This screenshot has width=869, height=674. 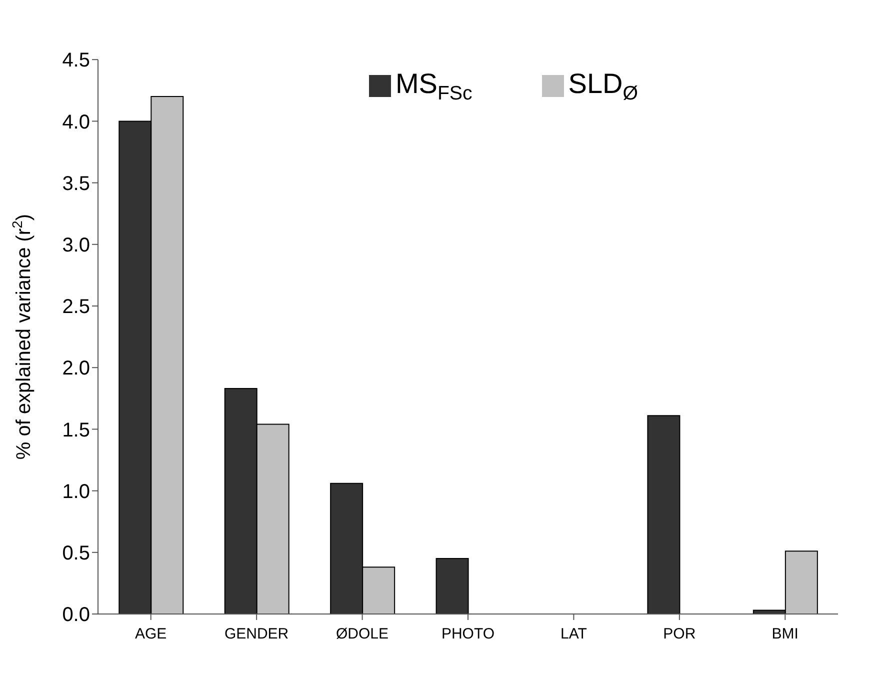 What do you see at coordinates (76, 307) in the screenshot?
I see `y-tick-label: 2.5` at bounding box center [76, 307].